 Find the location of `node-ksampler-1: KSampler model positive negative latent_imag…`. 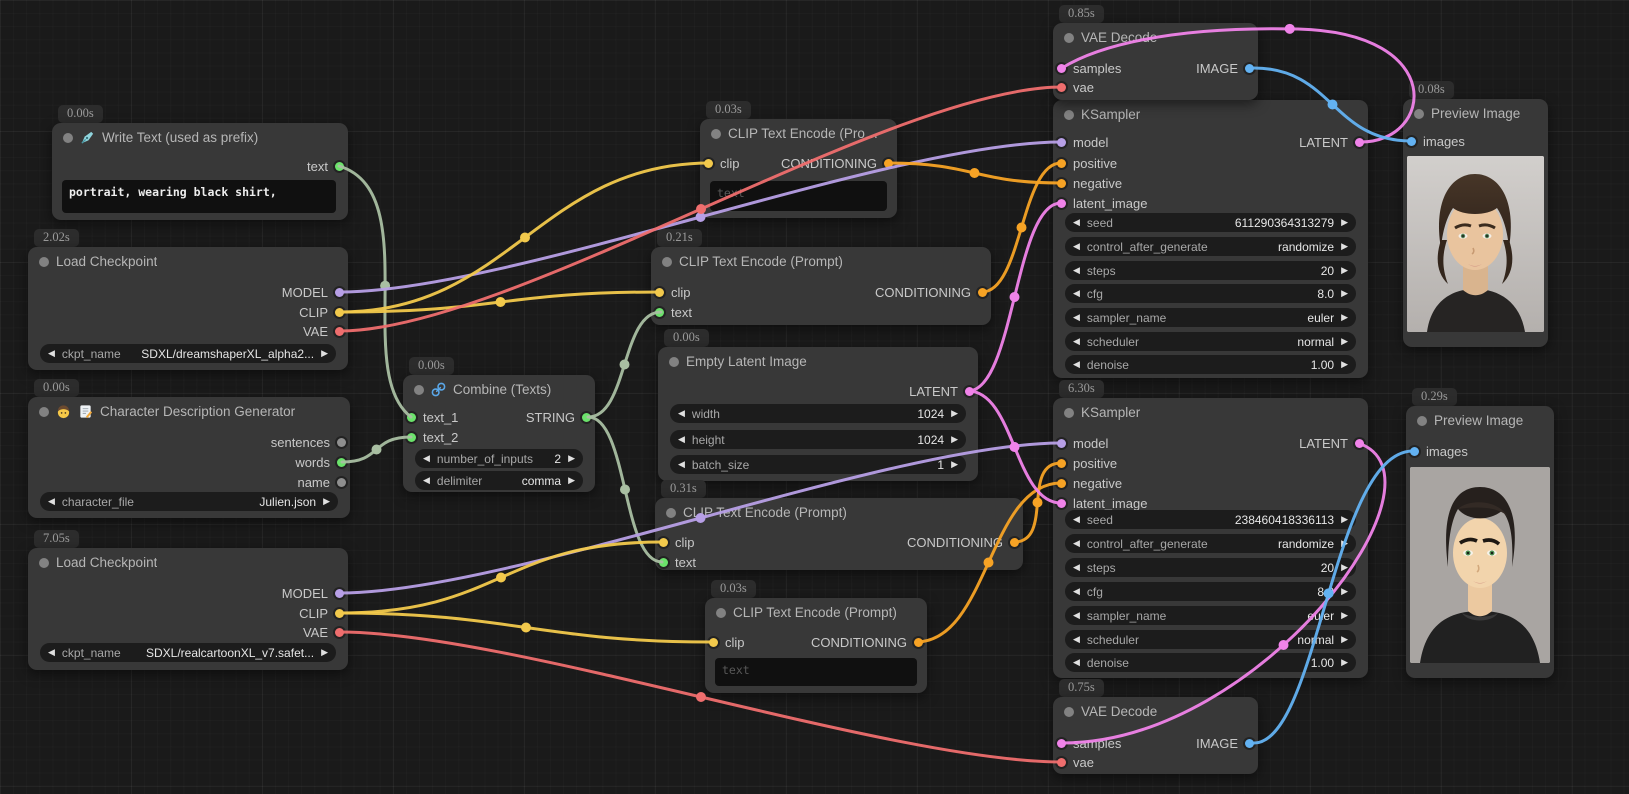

node-ksampler-1: KSampler model positive negative latent_imag… is located at coordinates (1210, 239).